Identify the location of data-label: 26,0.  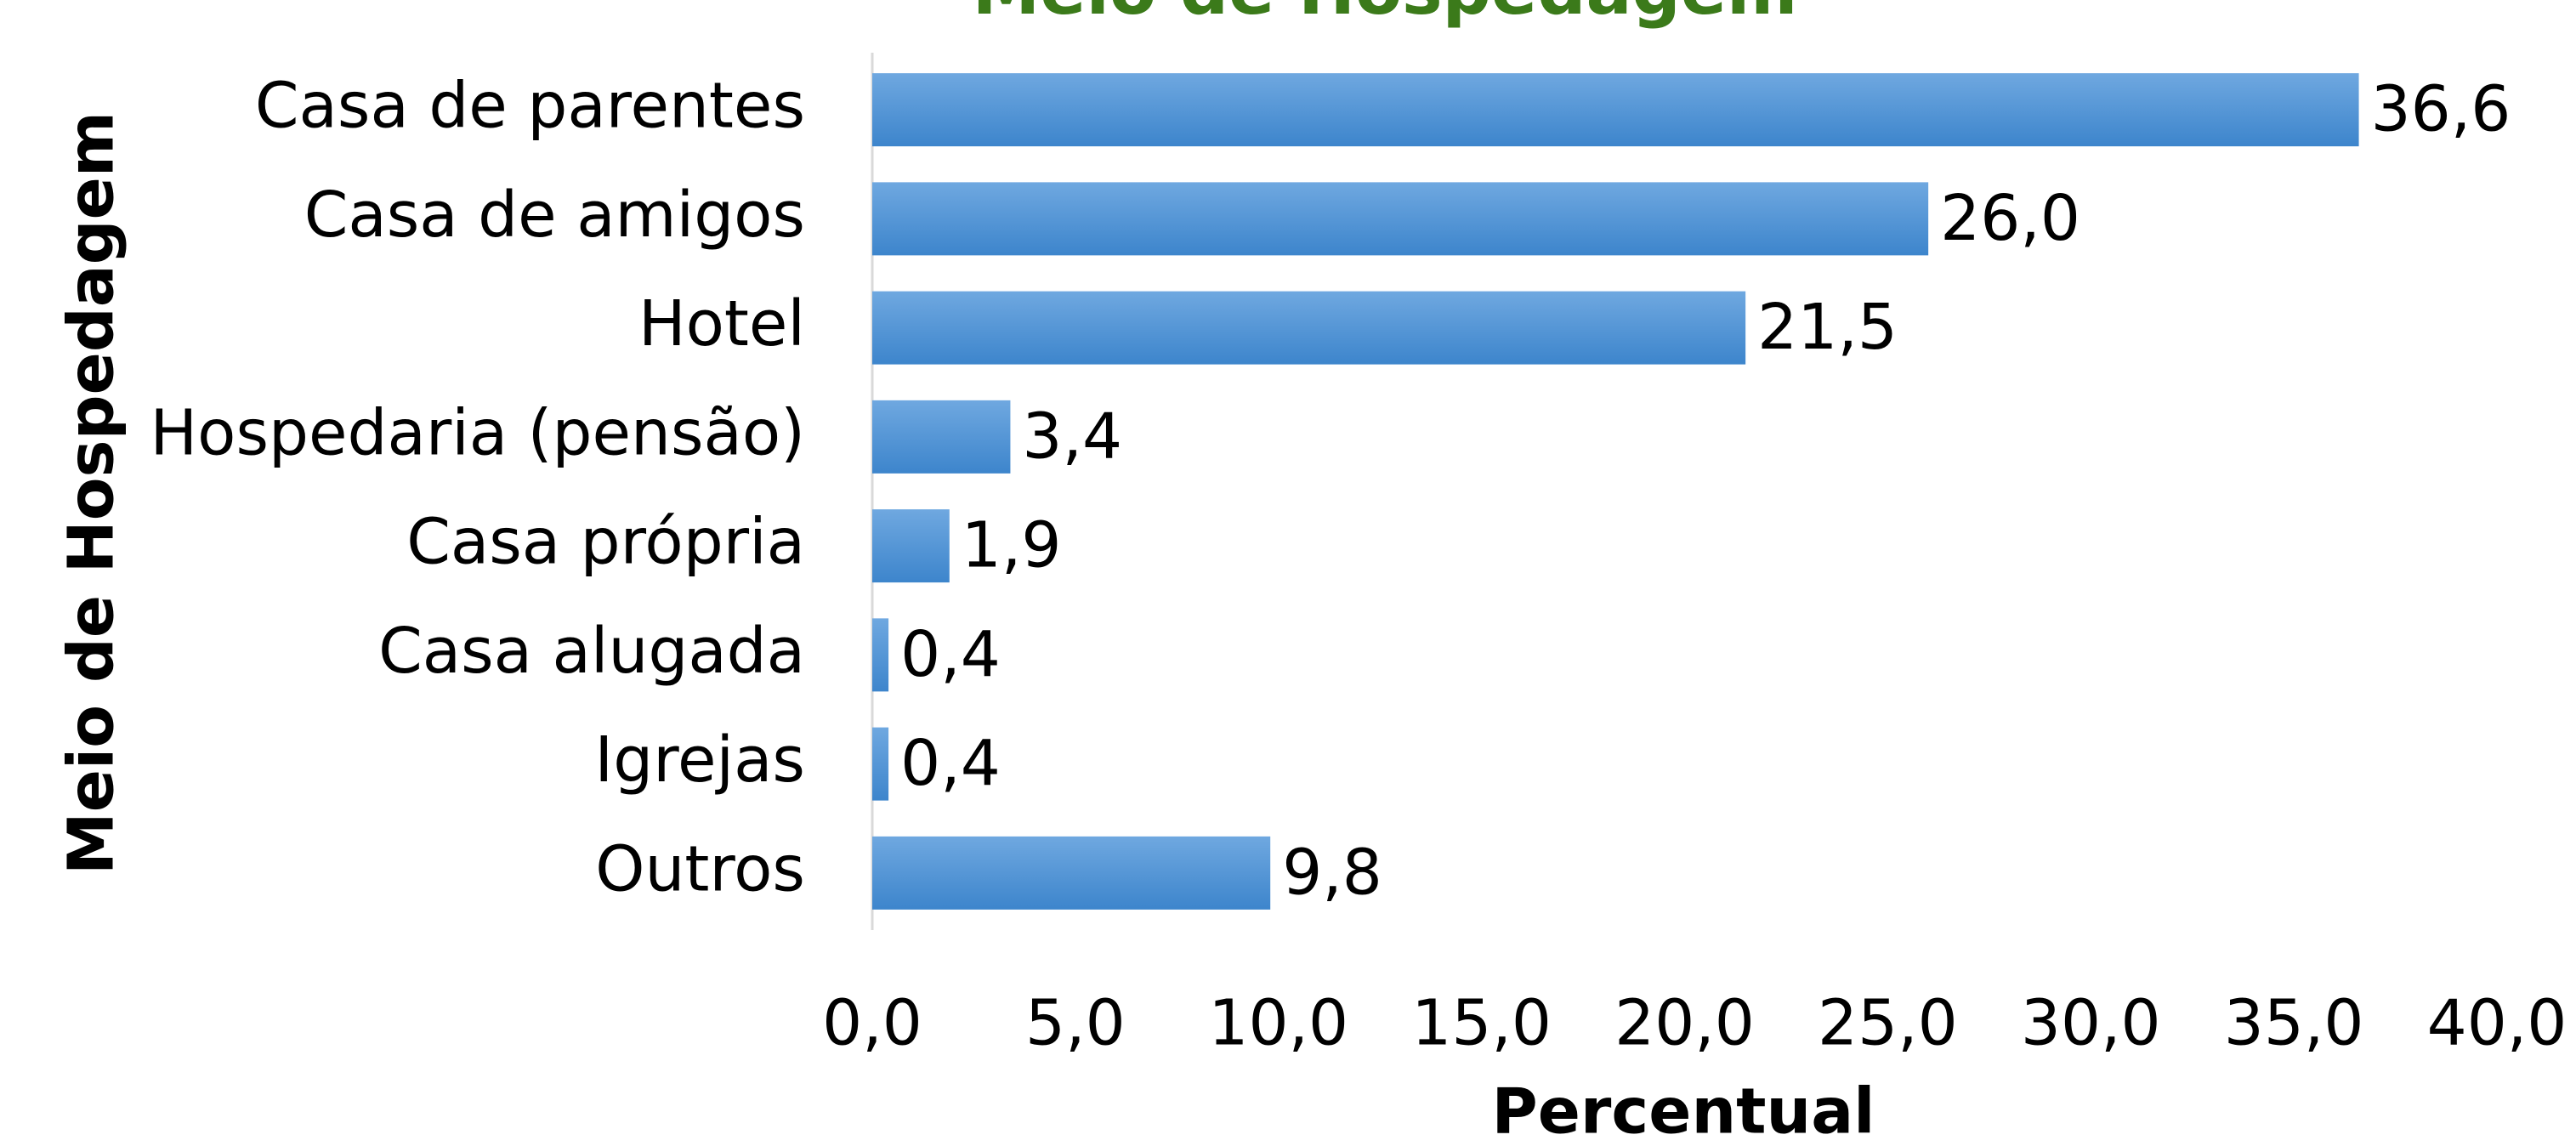
(2010, 218).